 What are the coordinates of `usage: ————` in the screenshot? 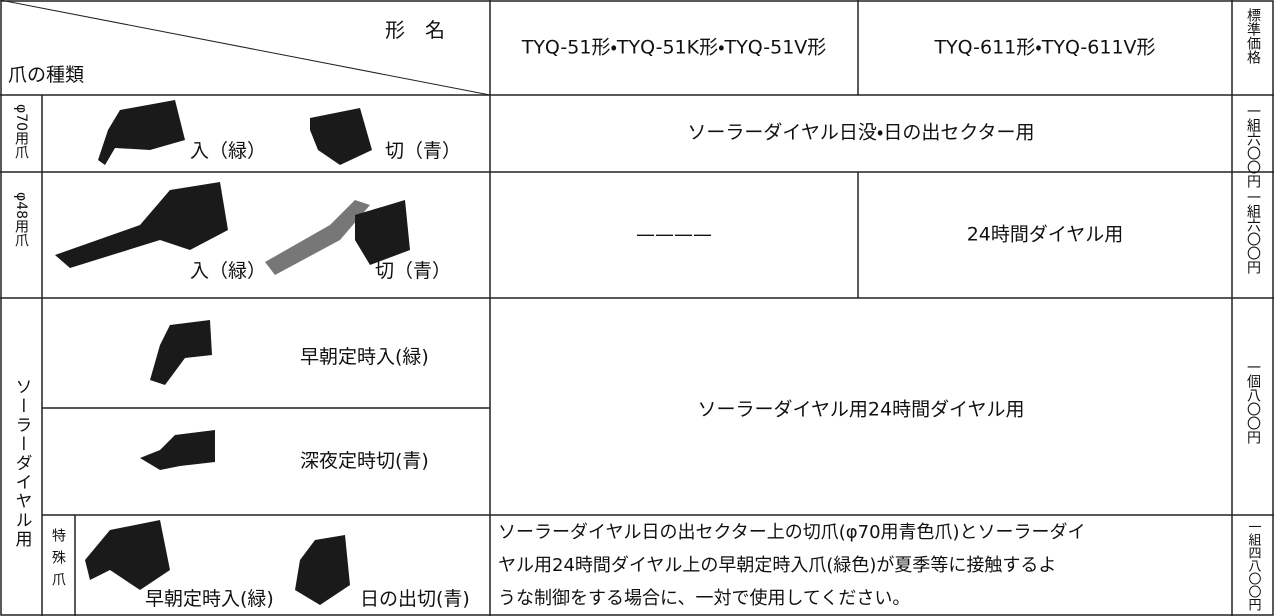 It's located at (674, 234).